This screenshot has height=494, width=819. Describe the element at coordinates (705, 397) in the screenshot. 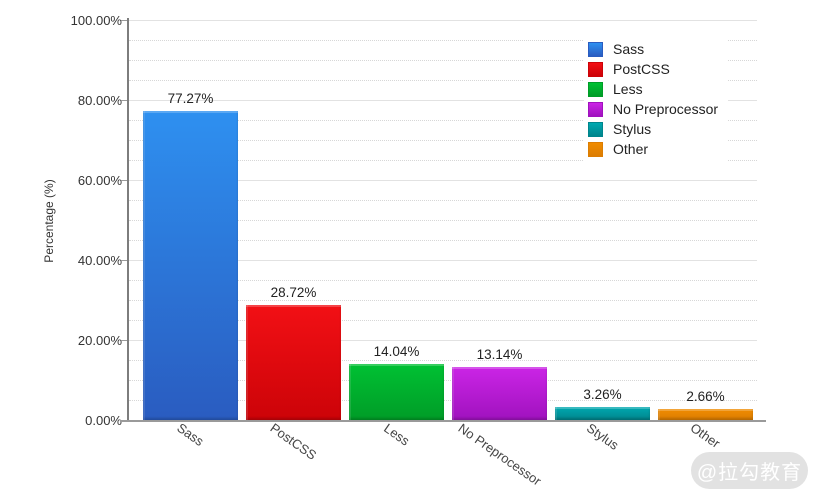

I see `bar-value-label: 2.66%` at that location.